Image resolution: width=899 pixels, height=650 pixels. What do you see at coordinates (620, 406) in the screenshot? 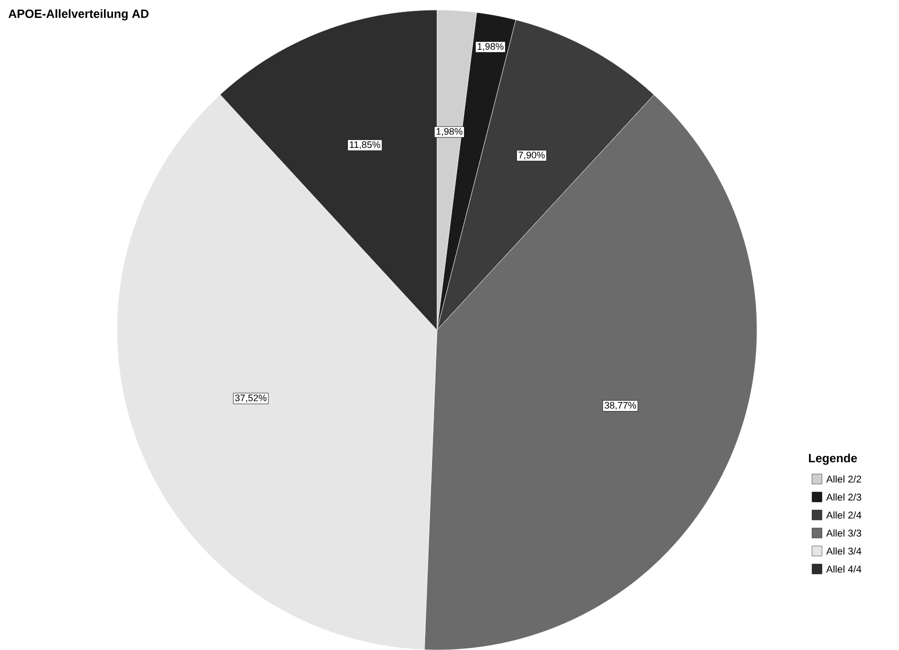
I see `data-label: 38,77%` at bounding box center [620, 406].